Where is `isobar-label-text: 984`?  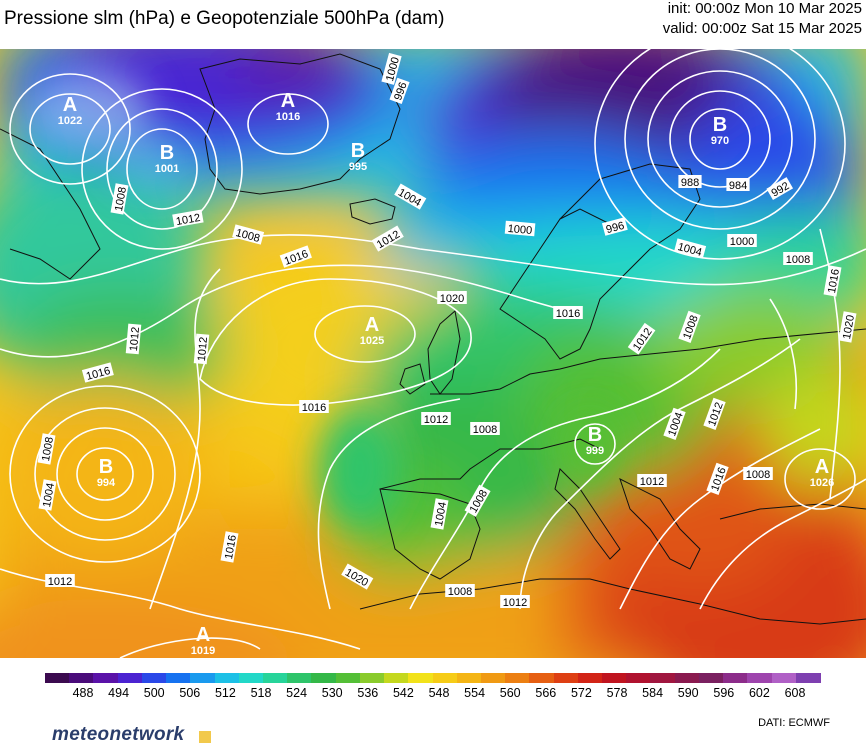 isobar-label-text: 984 is located at coordinates (738, 186).